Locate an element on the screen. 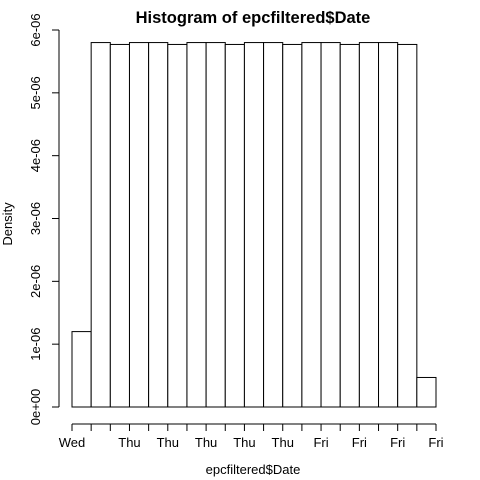 Image resolution: width=480 pixels, height=480 pixels. y-tick-label: 3e-06 is located at coordinates (35, 218).